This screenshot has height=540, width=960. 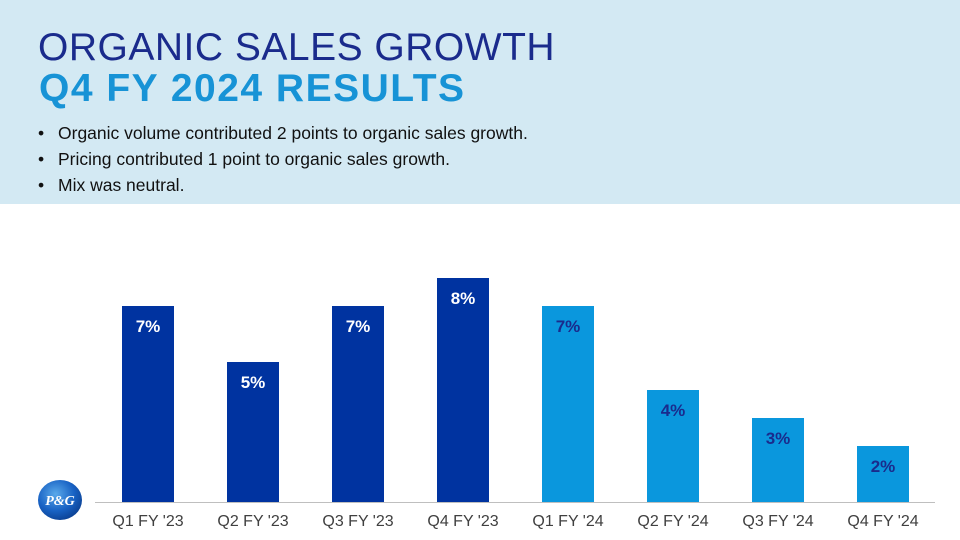 I want to click on data-label: 4%, so click(x=673, y=410).